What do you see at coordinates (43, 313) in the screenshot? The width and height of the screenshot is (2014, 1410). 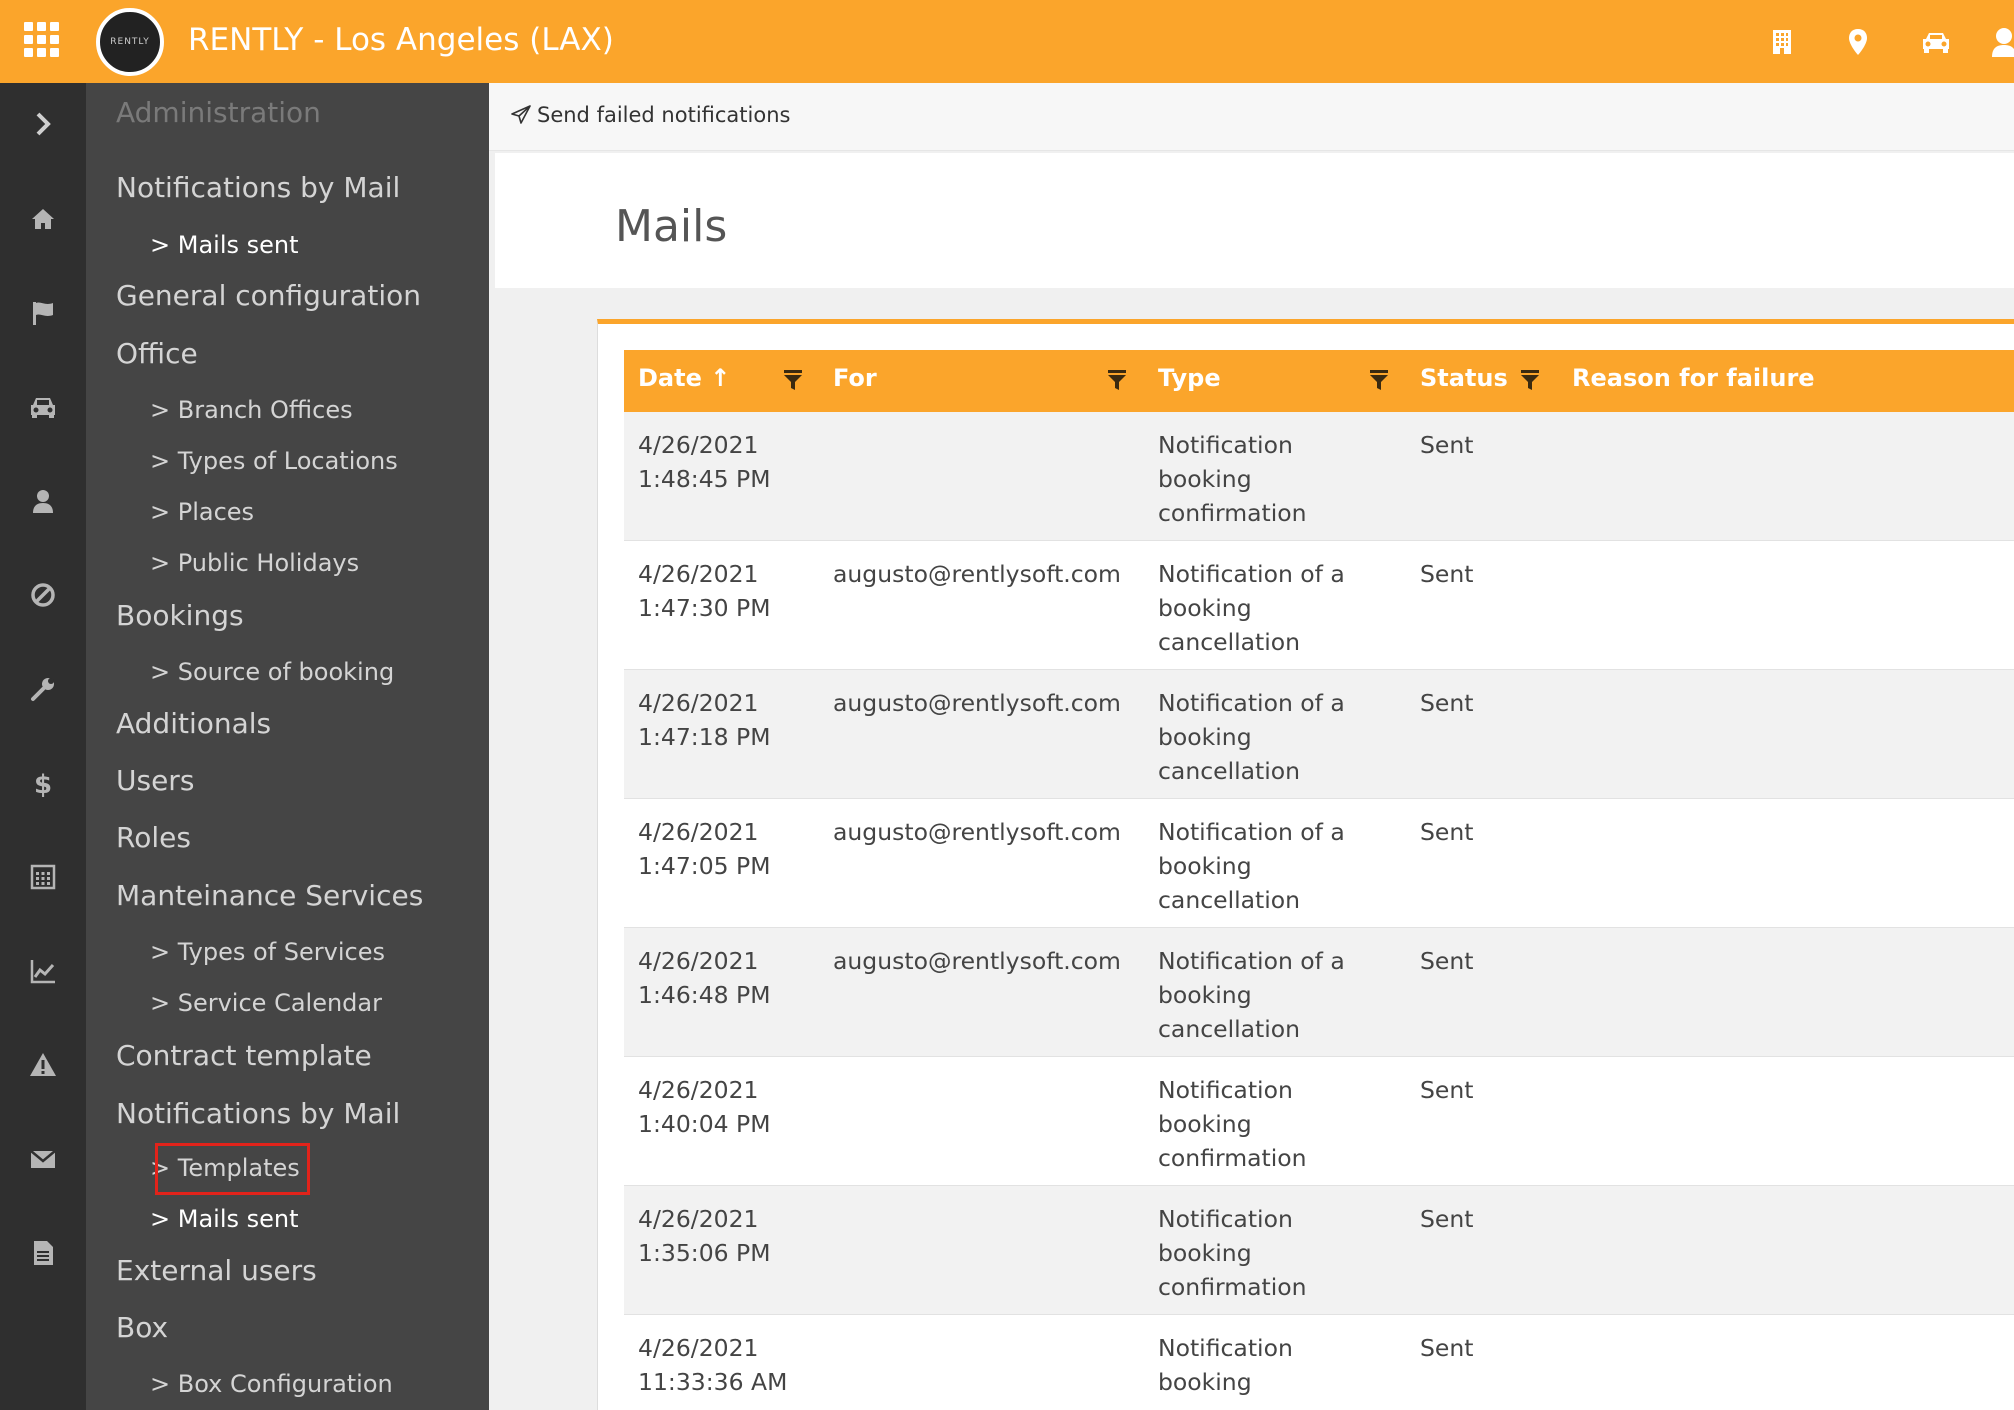 I see `flag-icon` at bounding box center [43, 313].